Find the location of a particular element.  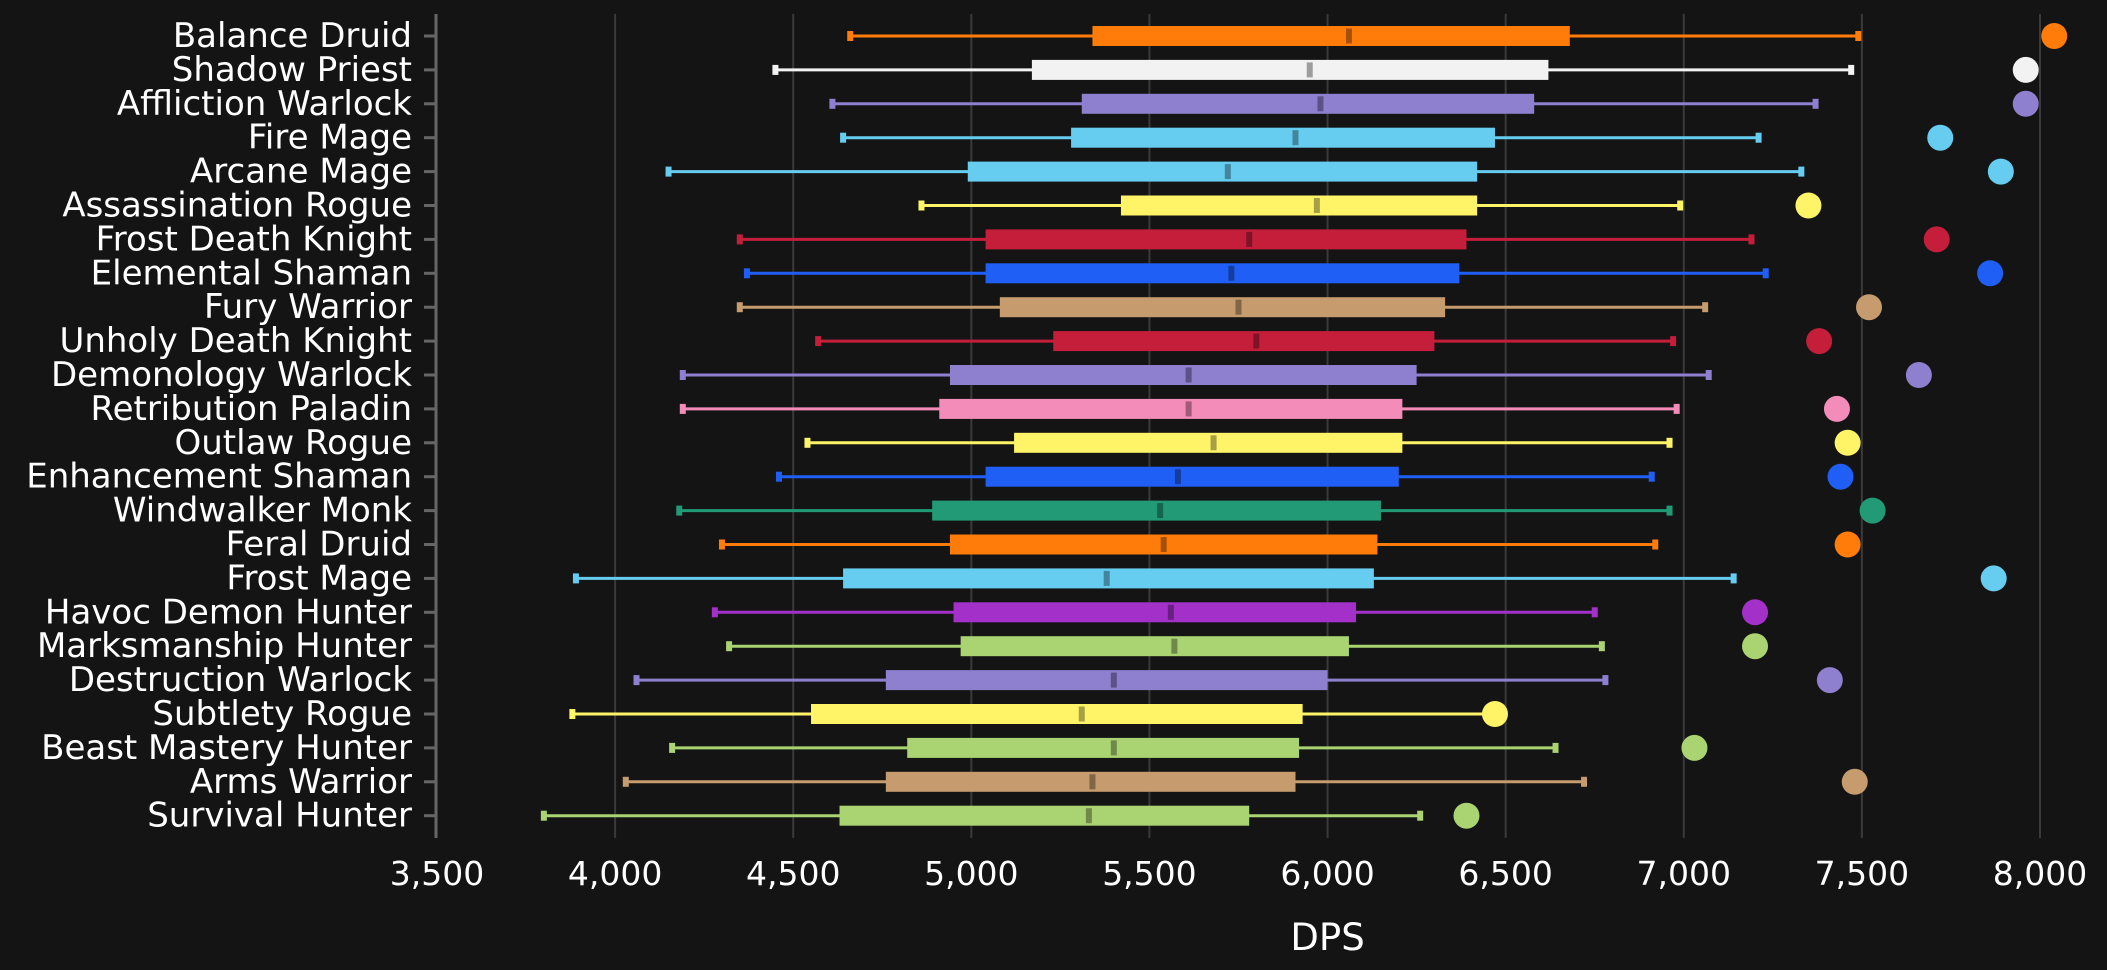

category-label: Affliction Warlock is located at coordinates (264, 104).